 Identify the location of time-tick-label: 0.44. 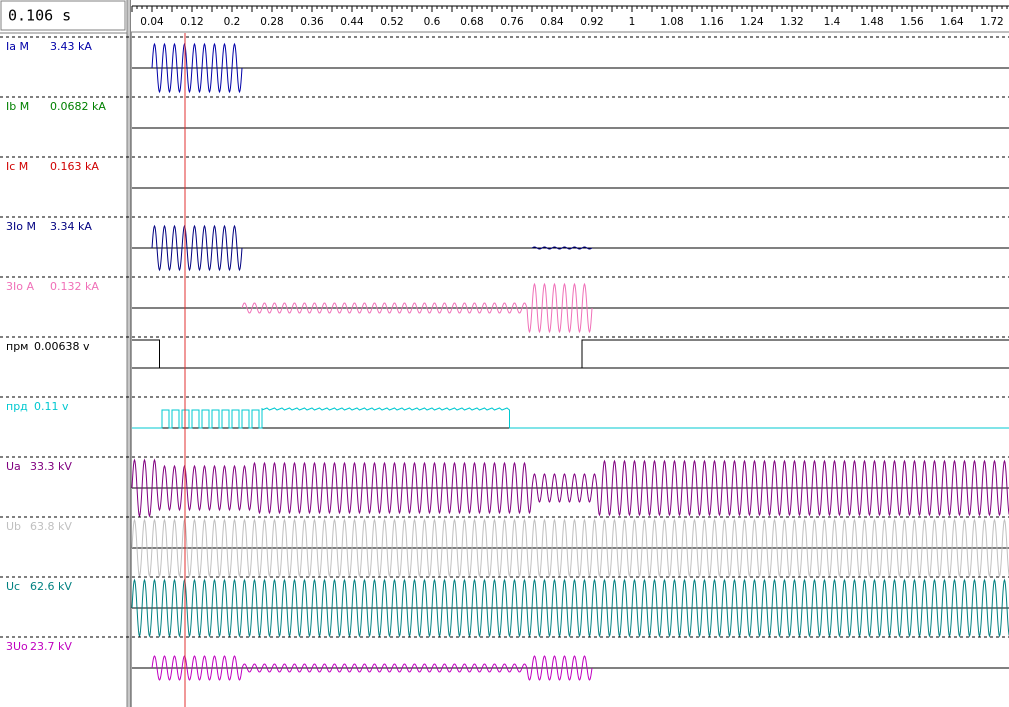
(352, 22).